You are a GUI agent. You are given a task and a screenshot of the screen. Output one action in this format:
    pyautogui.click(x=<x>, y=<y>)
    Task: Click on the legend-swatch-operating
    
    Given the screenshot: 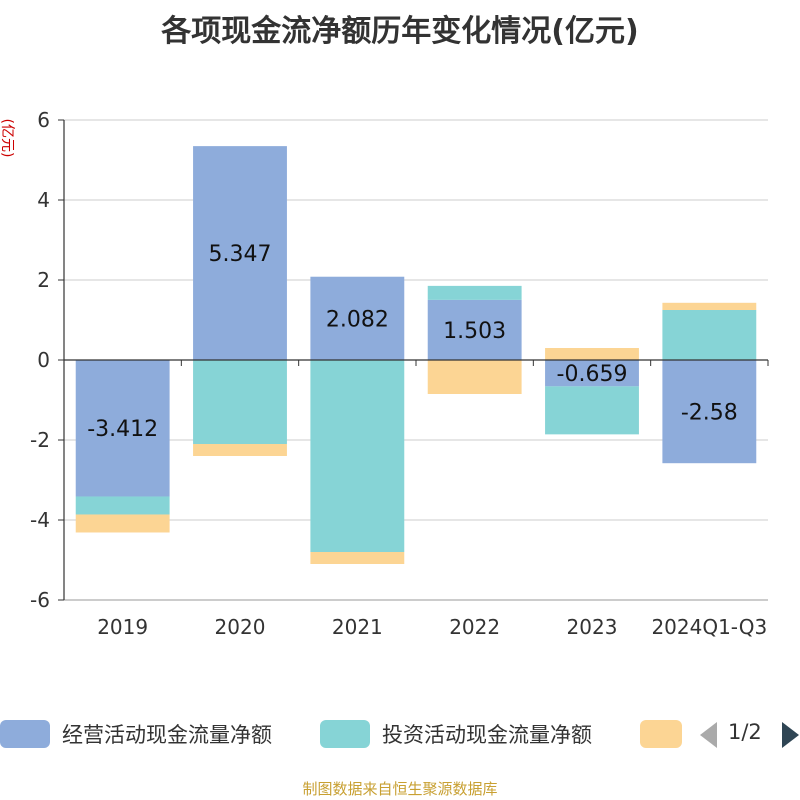 What is the action you would take?
    pyautogui.click(x=25, y=734)
    